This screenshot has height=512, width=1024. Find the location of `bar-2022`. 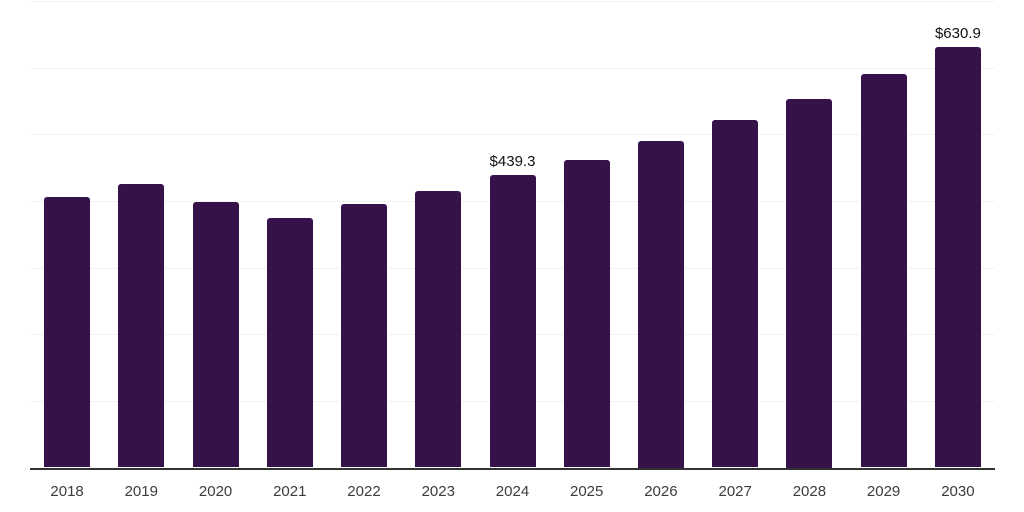

bar-2022 is located at coordinates (364, 335).